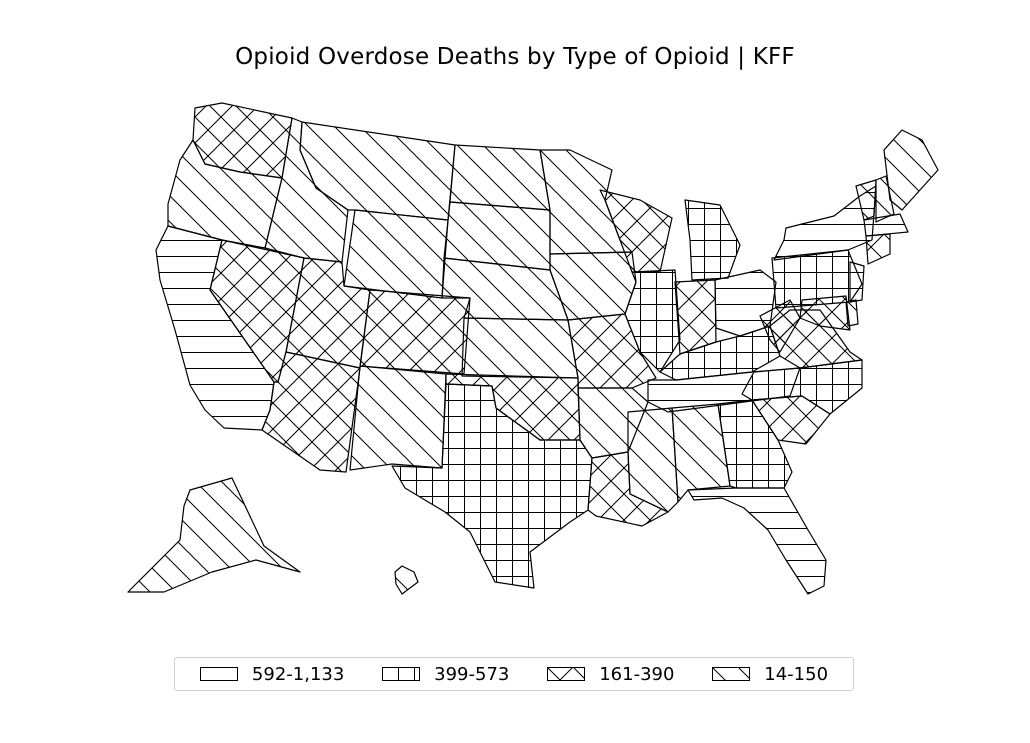 This screenshot has width=1030, height=743. I want to click on state-ct, so click(878, 249).